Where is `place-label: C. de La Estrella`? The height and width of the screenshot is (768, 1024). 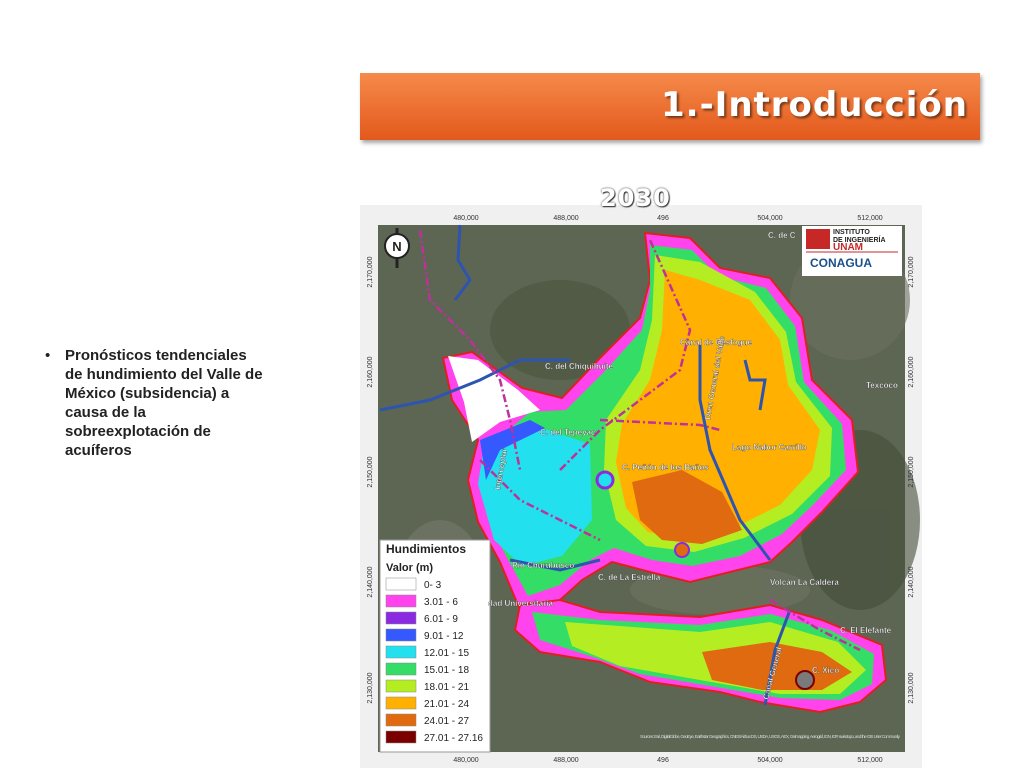
place-label: C. de La Estrella is located at coordinates (629, 577).